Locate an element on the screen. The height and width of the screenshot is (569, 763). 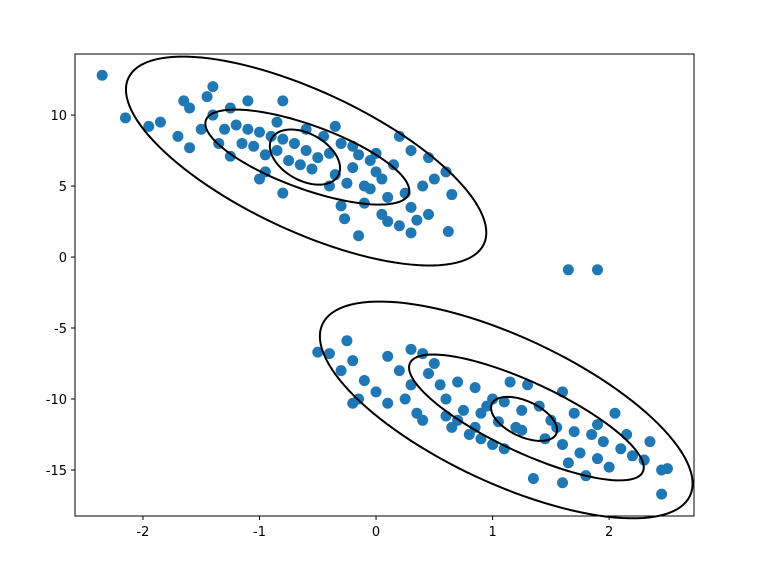
y-tick-label: 10 is located at coordinates (58, 116).